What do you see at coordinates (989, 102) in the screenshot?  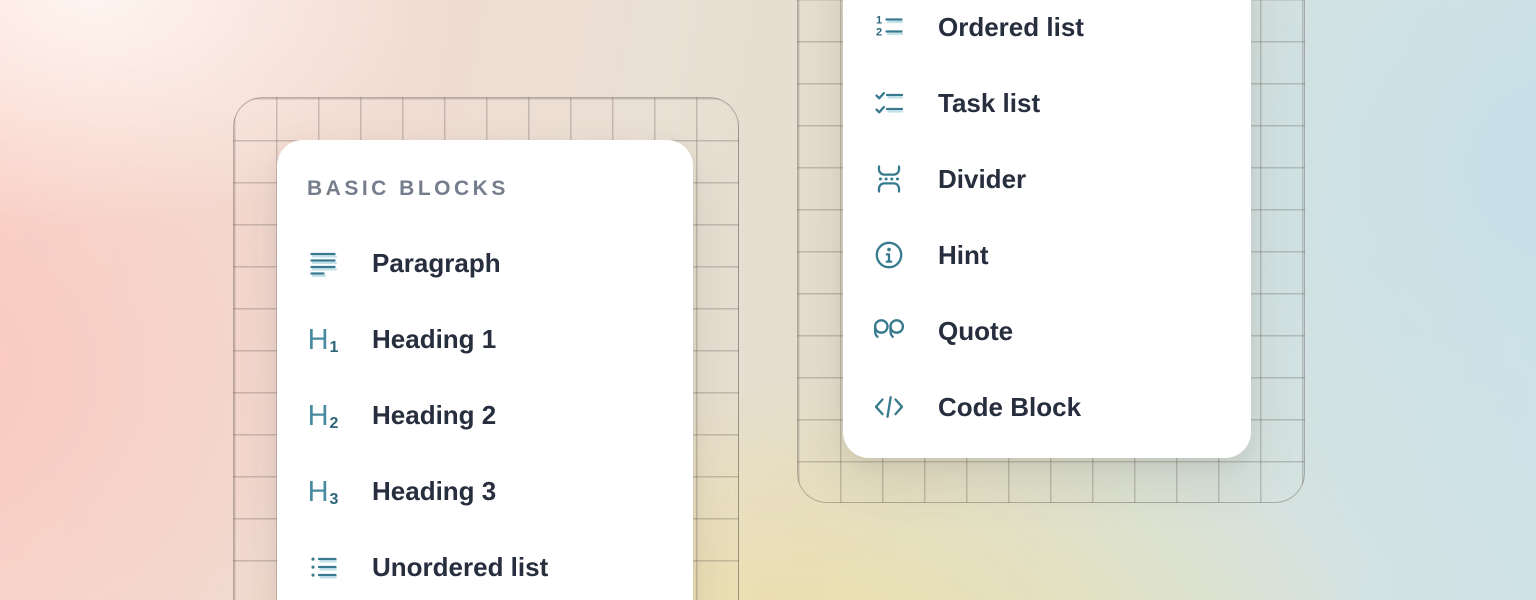 I see `menu-item-label: Task list` at bounding box center [989, 102].